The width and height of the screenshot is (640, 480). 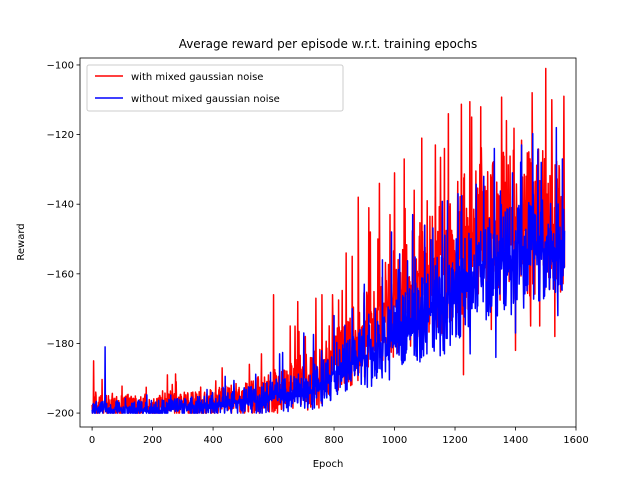 I want to click on x-tick-label: 200, so click(x=152, y=440).